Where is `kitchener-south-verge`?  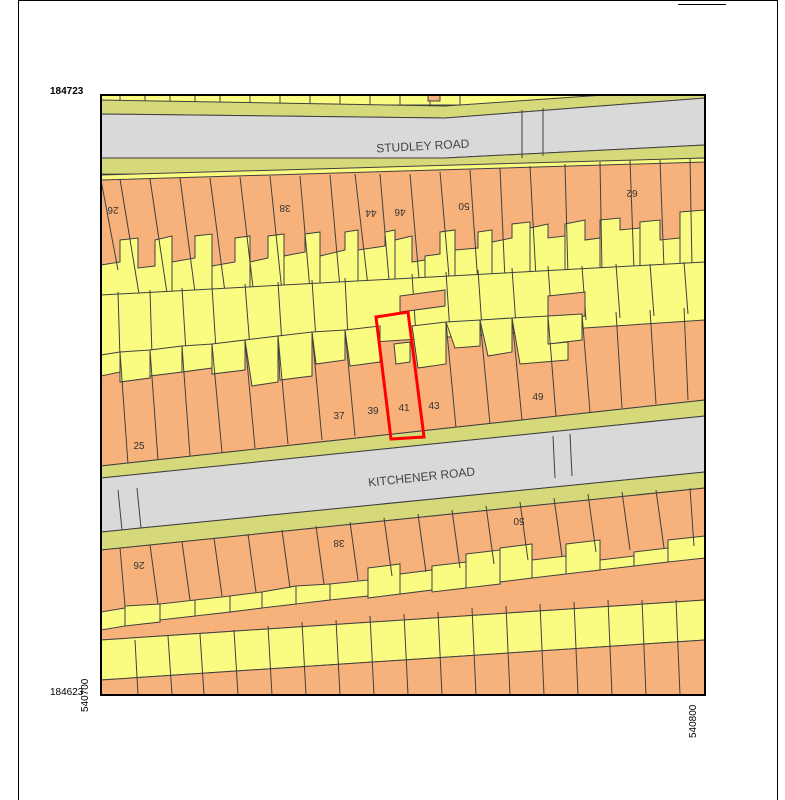
kitchener-south-verge is located at coordinates (403, 511).